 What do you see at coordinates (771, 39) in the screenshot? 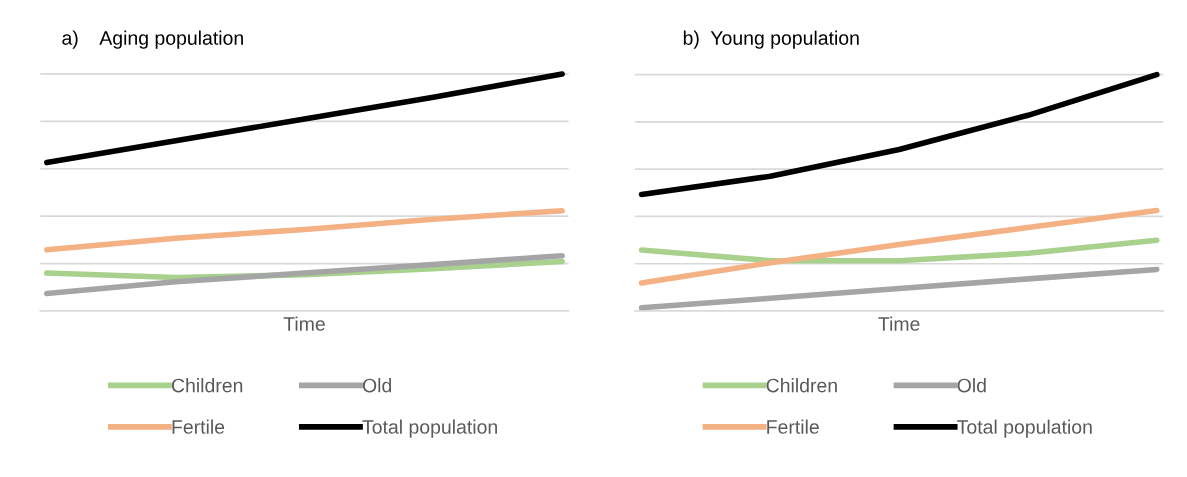
I see `chart-title: b) Young population` at bounding box center [771, 39].